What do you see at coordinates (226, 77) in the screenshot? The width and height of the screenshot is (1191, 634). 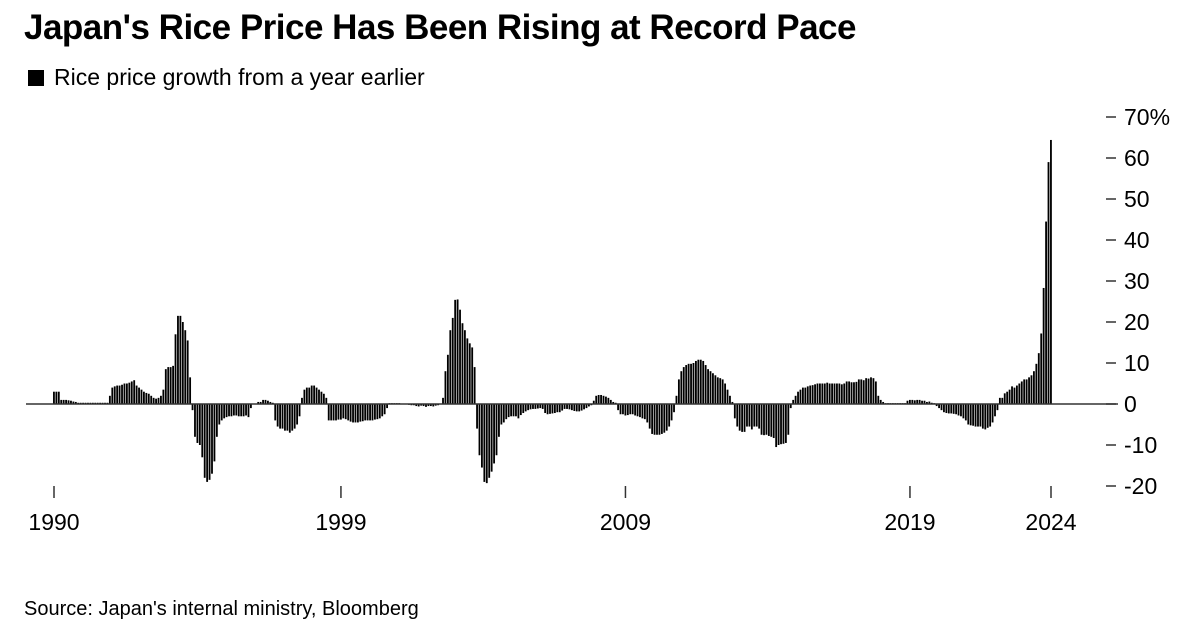 I see `legend: Rice price growth from a year earlier` at bounding box center [226, 77].